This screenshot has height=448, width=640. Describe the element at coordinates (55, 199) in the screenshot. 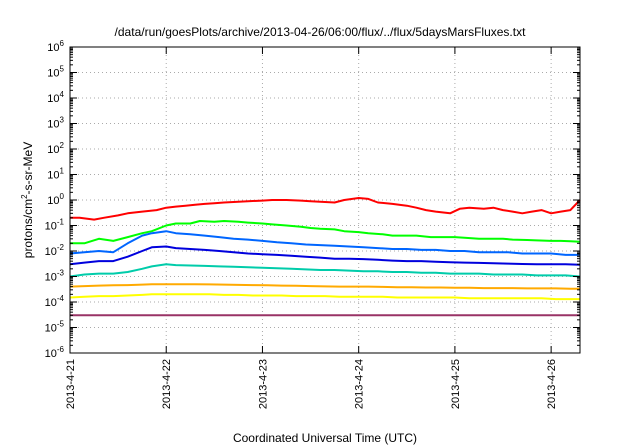

I see `y-tick-label: 10⁰` at that location.